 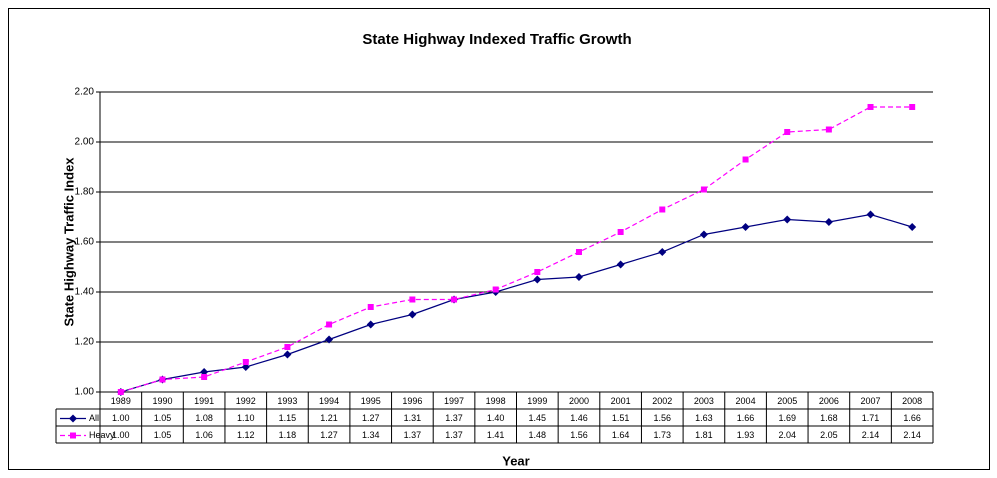 I want to click on table-cell: 1.69, so click(x=787, y=418).